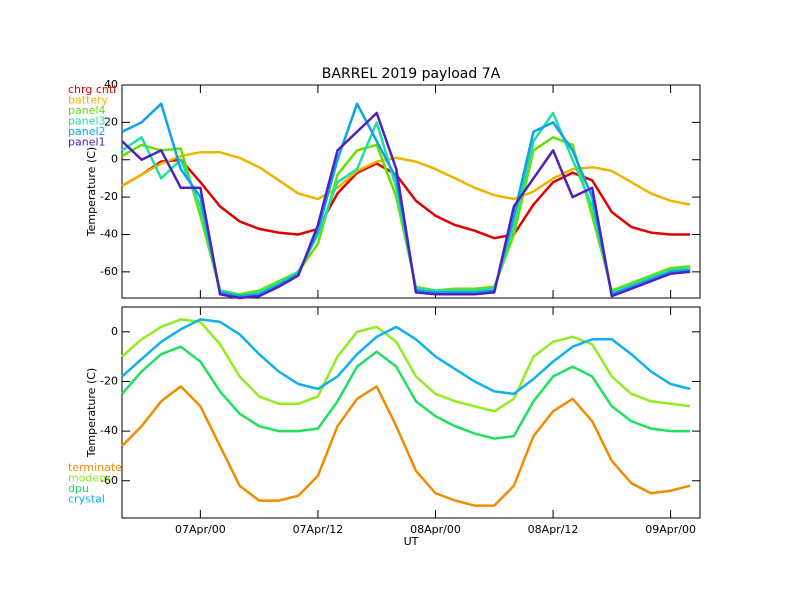 This screenshot has height=612, width=792. Describe the element at coordinates (87, 142) in the screenshot. I see `legend-label: panel1` at that location.